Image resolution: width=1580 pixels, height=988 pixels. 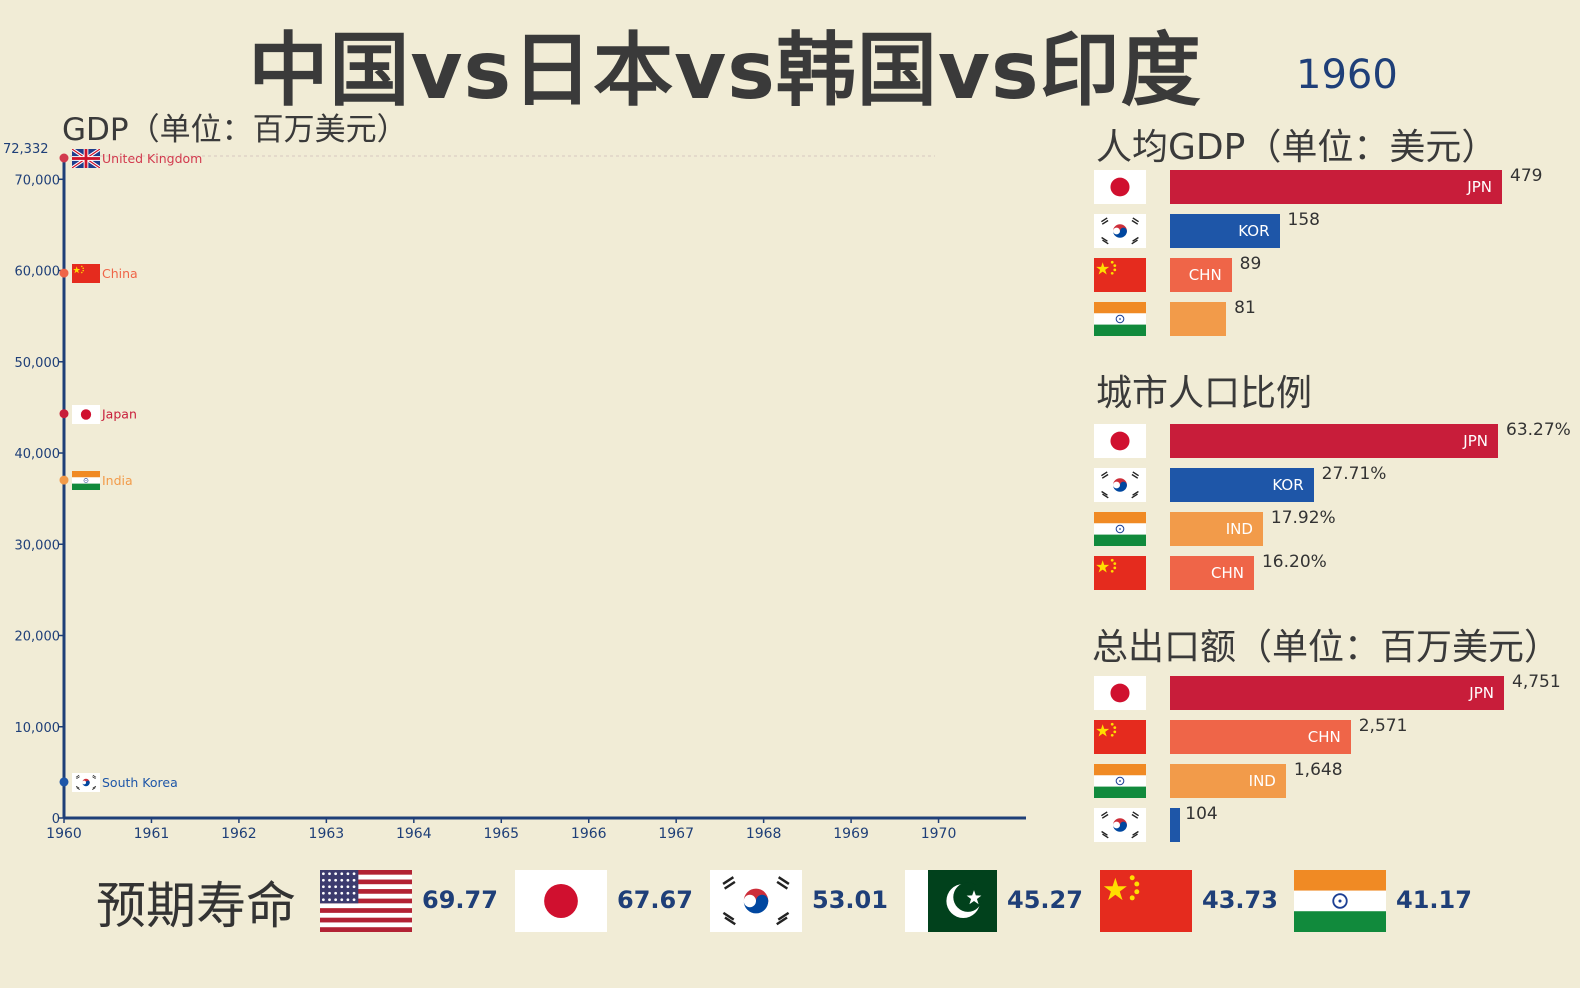 What do you see at coordinates (764, 834) in the screenshot?
I see `x-tick-label: 1968` at bounding box center [764, 834].